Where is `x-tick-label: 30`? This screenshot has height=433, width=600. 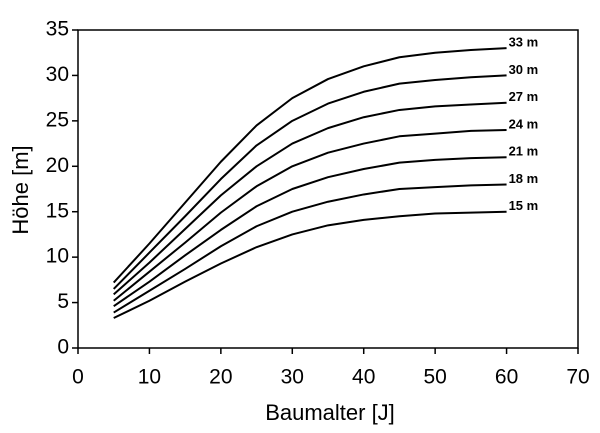 x-tick-label: 30 is located at coordinates (292, 377).